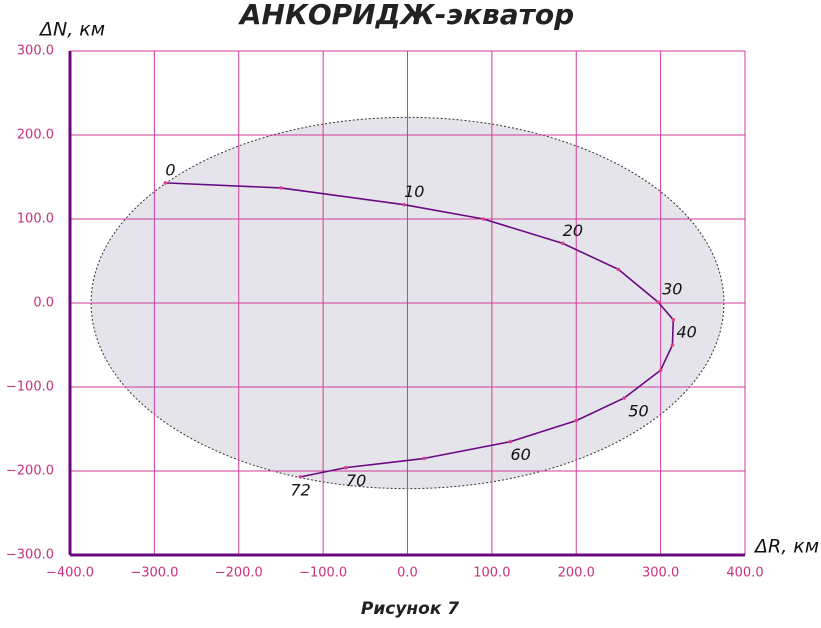 This screenshot has height=628, width=821. What do you see at coordinates (491, 573) in the screenshot?
I see `x-tick-label: 100.0` at bounding box center [491, 573].